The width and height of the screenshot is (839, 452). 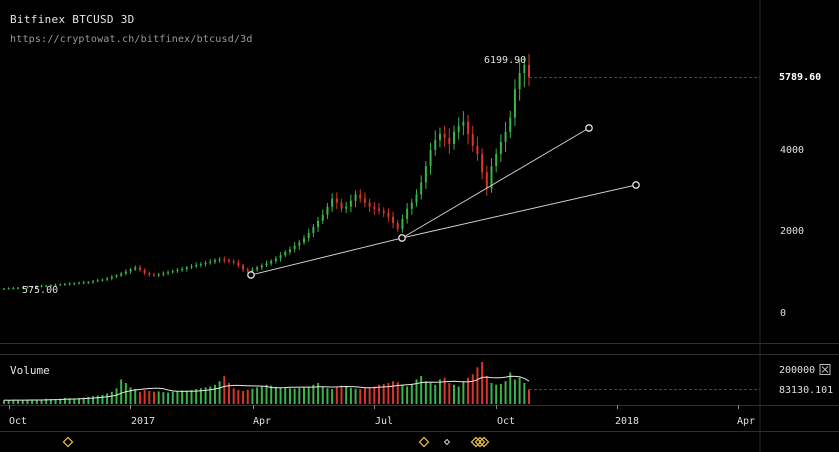 I want to click on low-price-label: 575.00, so click(x=40, y=290).